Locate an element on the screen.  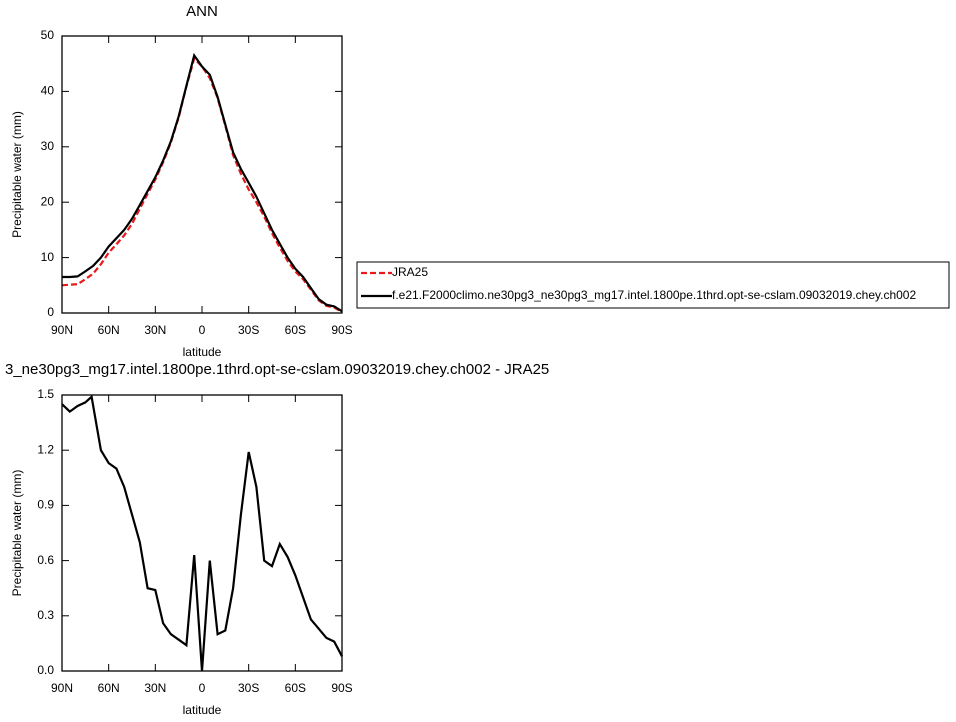
y-tick-label: 0.0 is located at coordinates (45, 670).